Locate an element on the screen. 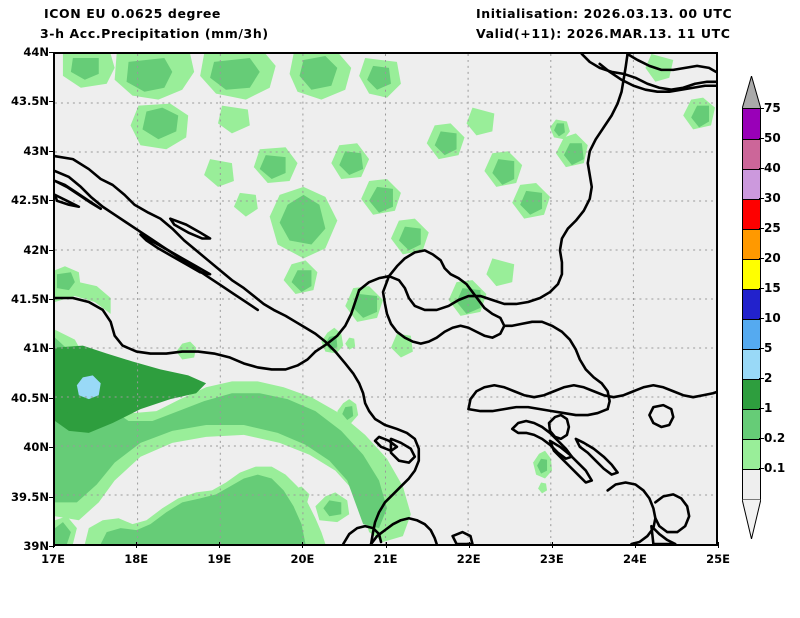 The height and width of the screenshot is (618, 800). latitude-tick-label: 44N is located at coordinates (36, 52).